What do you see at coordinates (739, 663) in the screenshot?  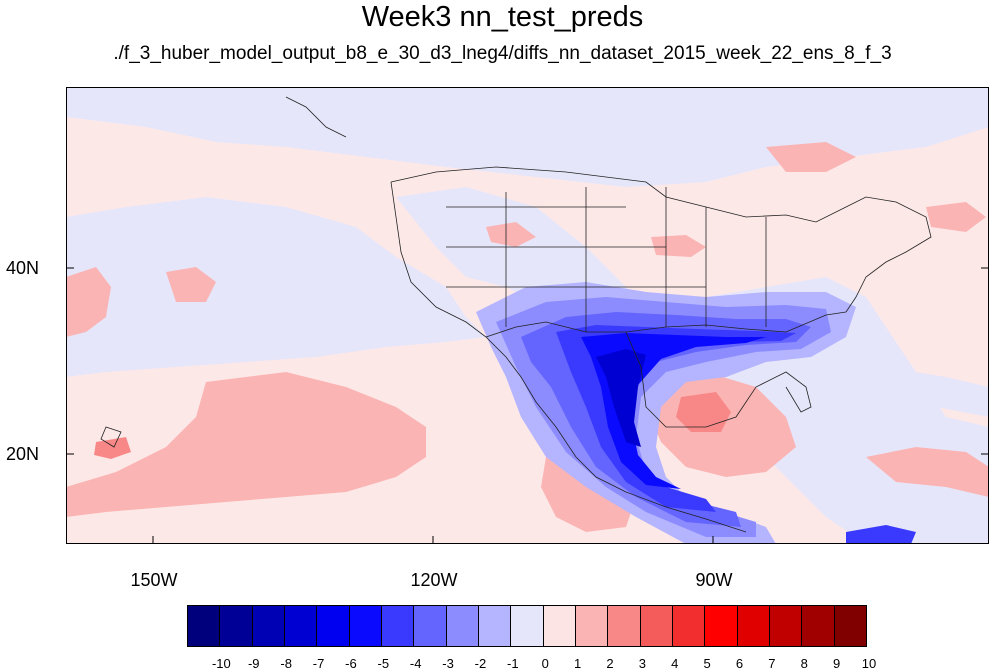 I see `colorbar-label: 6` at bounding box center [739, 663].